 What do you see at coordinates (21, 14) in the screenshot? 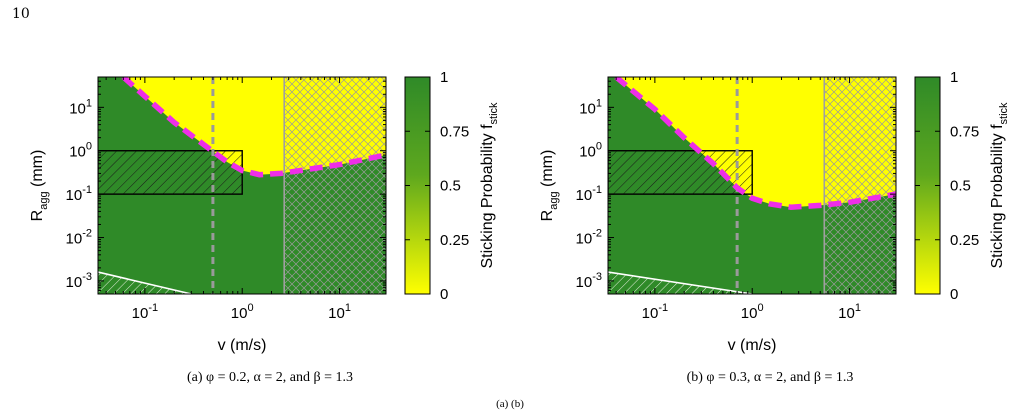
I see `page-number: 10` at bounding box center [21, 14].